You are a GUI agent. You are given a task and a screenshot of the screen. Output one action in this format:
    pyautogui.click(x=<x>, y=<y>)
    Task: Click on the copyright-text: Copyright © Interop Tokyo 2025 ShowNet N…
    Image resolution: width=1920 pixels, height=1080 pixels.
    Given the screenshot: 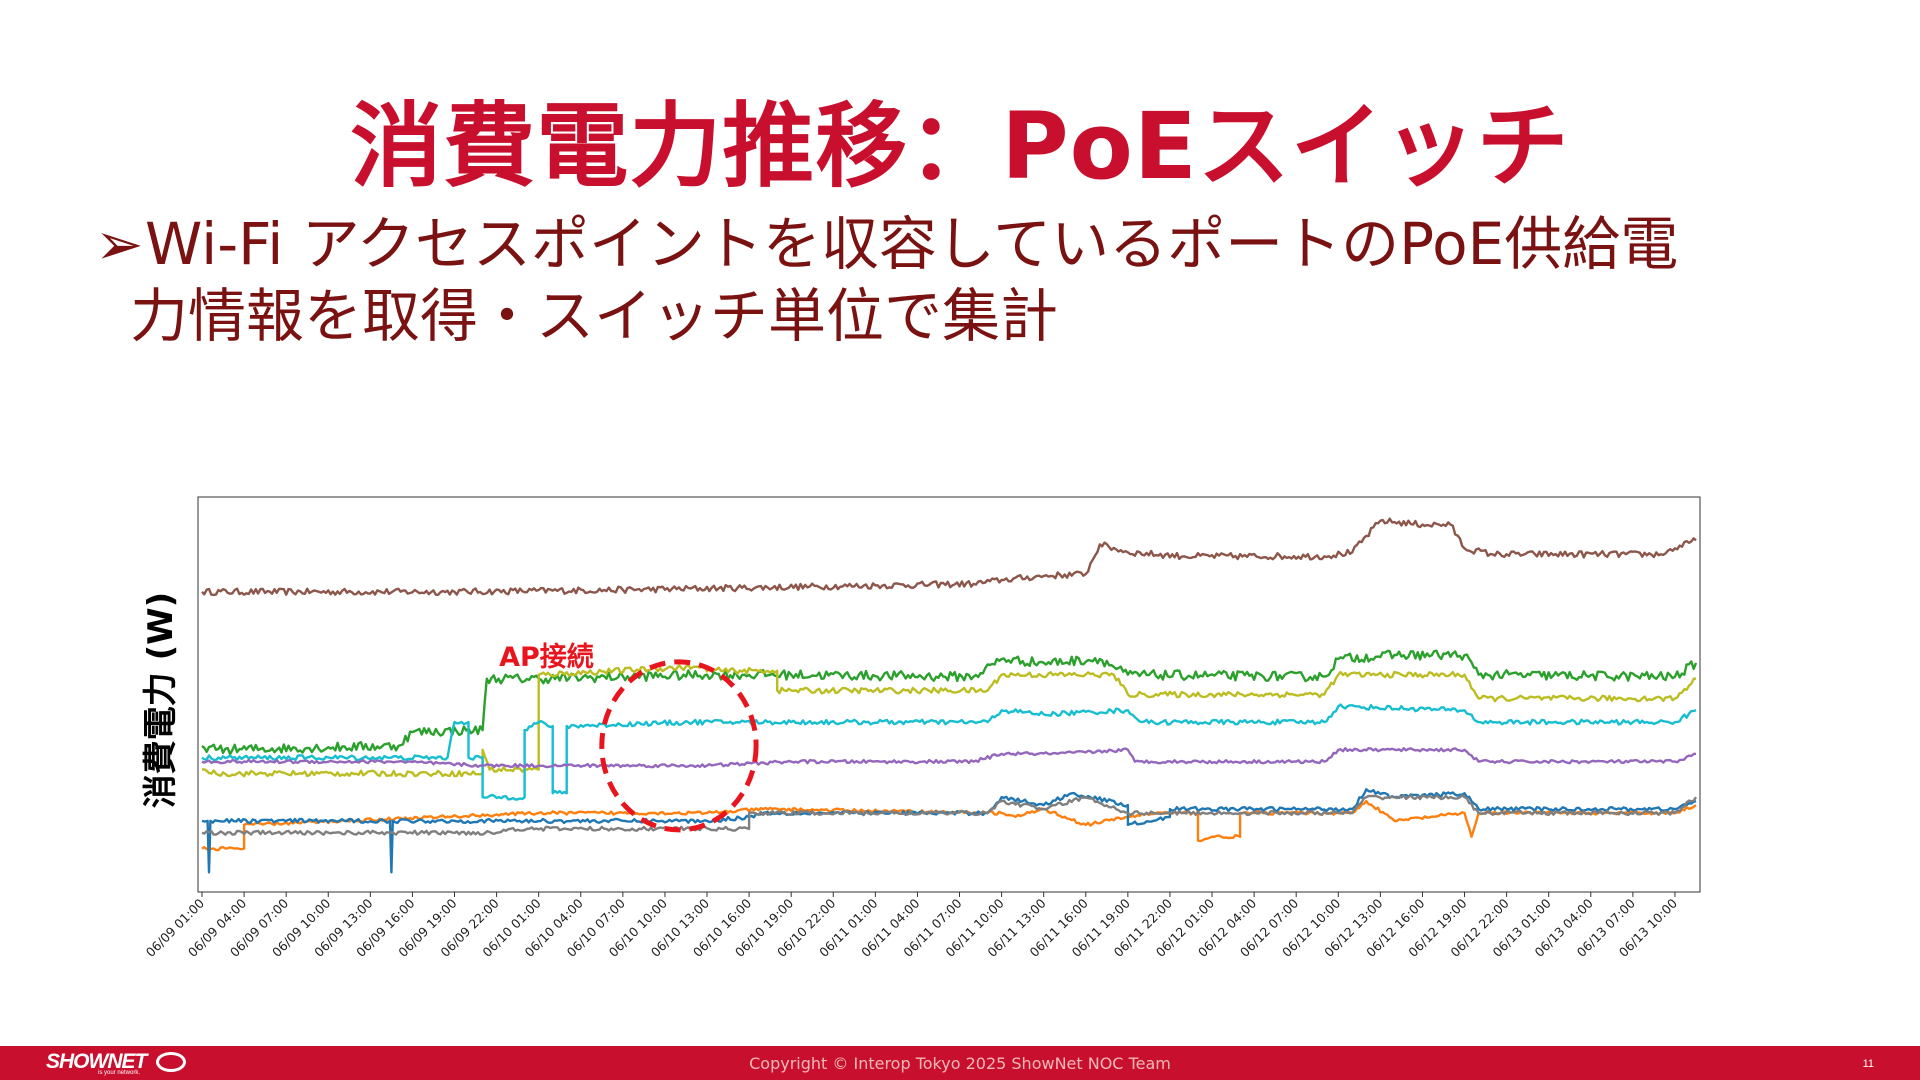 What is the action you would take?
    pyautogui.click(x=960, y=1063)
    